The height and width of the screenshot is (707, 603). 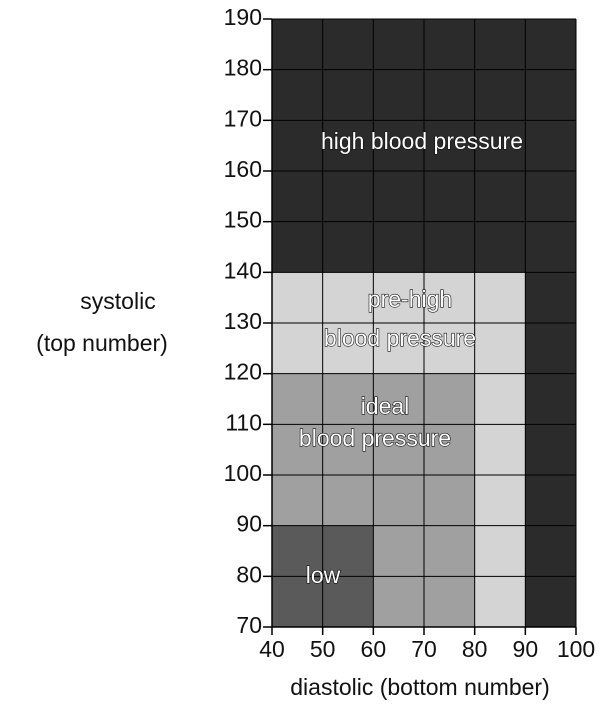 What do you see at coordinates (243, 422) in the screenshot?
I see `y-tick-label: 110` at bounding box center [243, 422].